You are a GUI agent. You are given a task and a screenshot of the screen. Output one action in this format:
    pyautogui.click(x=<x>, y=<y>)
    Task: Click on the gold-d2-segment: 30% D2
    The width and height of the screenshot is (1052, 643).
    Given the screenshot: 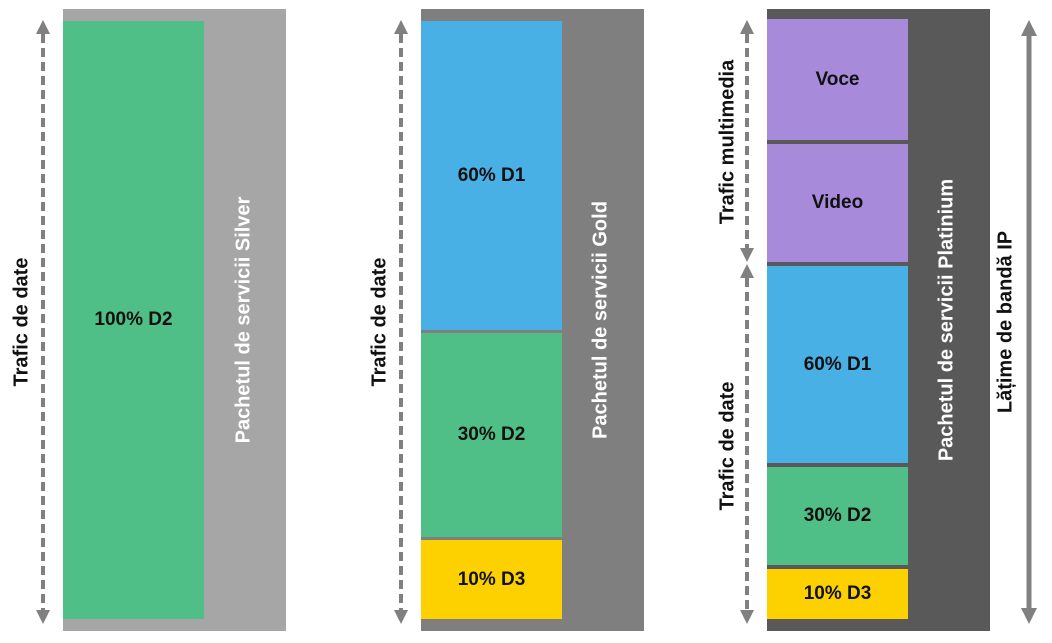 What is the action you would take?
    pyautogui.click(x=491, y=435)
    